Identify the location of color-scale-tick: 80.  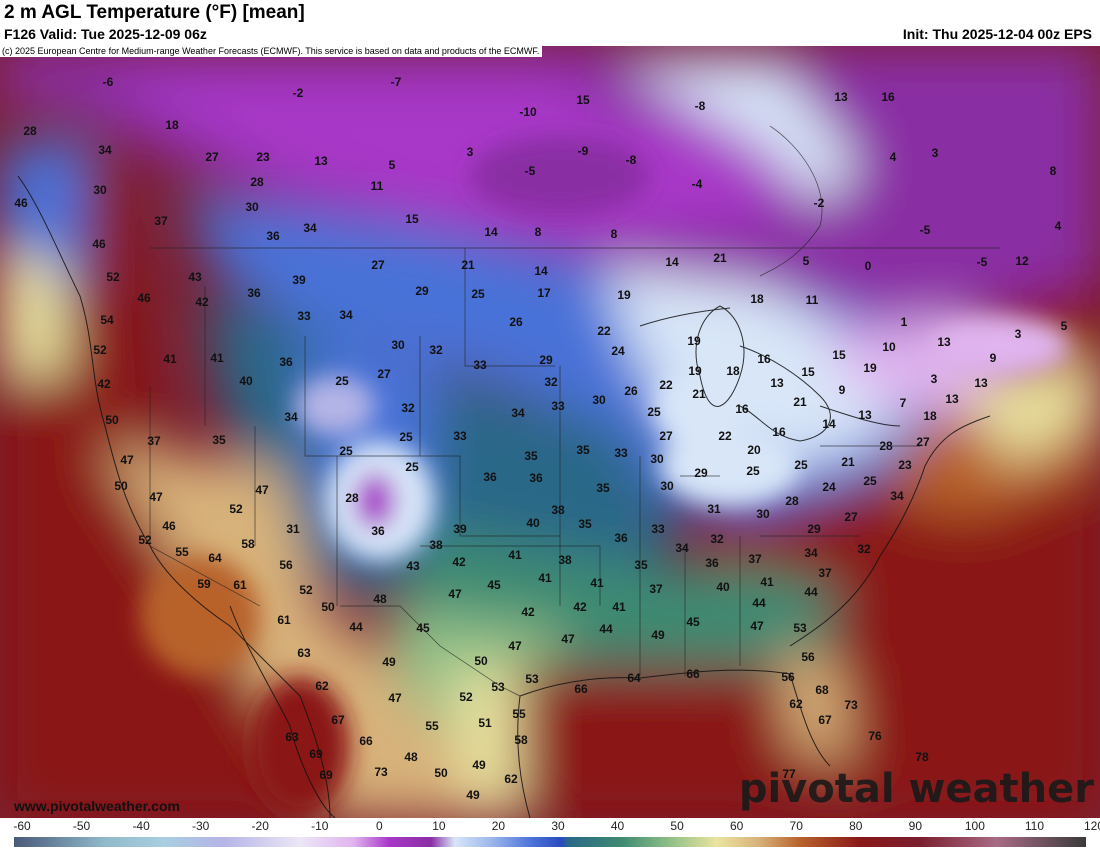
(856, 826).